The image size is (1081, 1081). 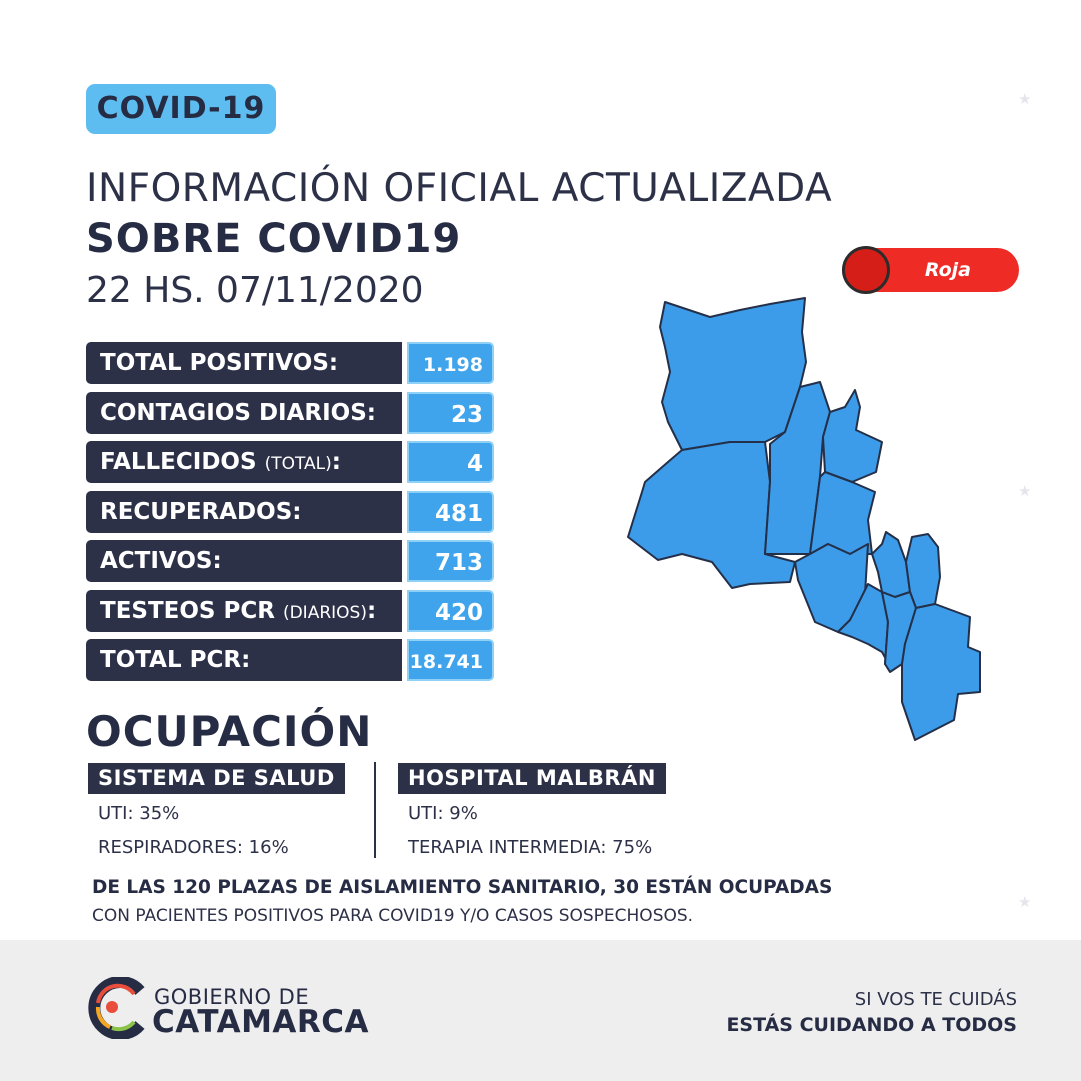 What do you see at coordinates (530, 847) in the screenshot?
I see `hospital-intermediate-therapy: TERAPIA INTERMEDIA: 75%` at bounding box center [530, 847].